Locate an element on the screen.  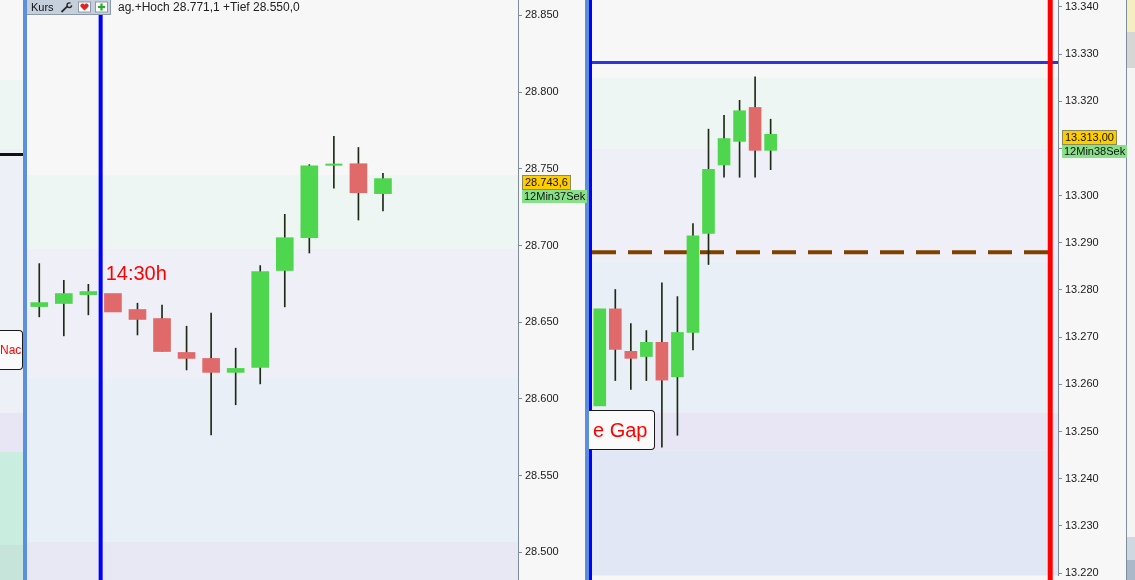
y-tick-label: 28.600 is located at coordinates (542, 397).